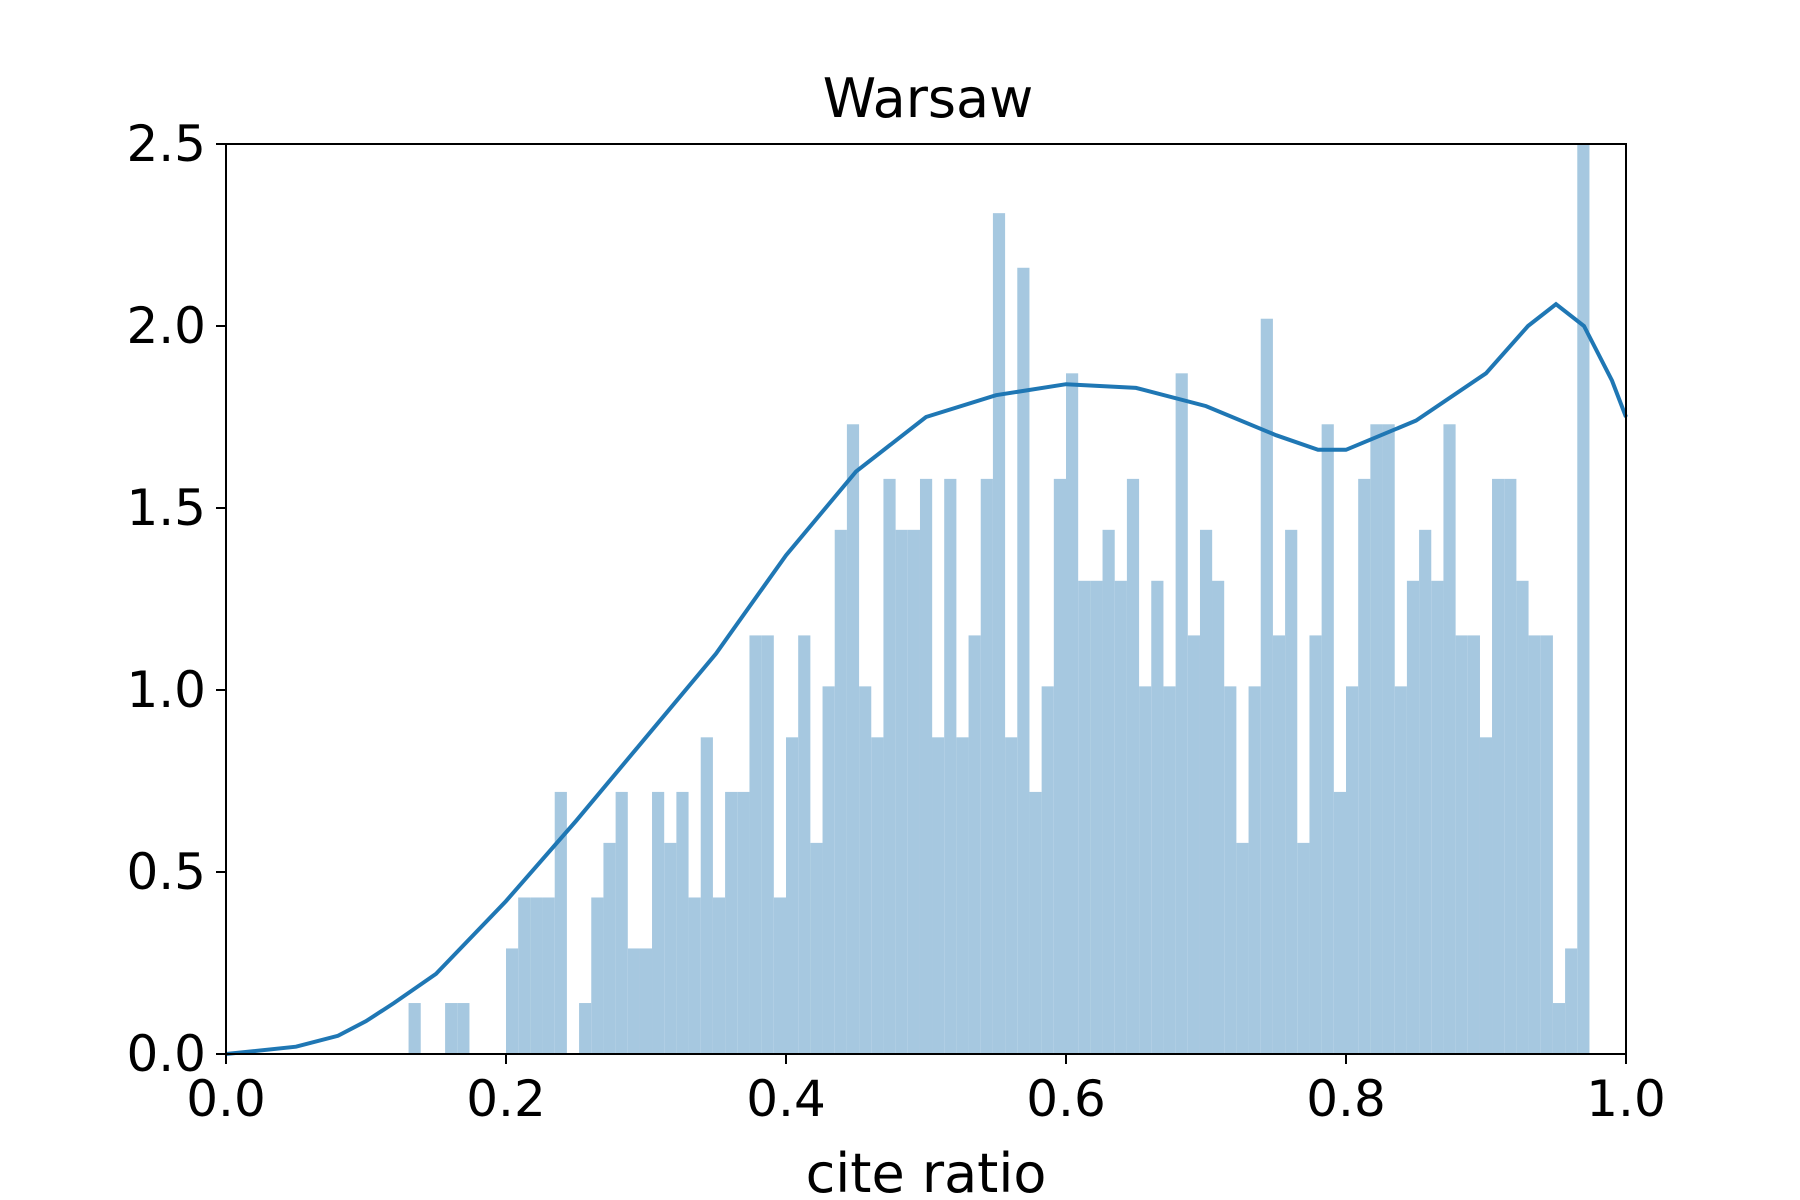  I want to click on y-tick-label: 1.5, so click(166, 508).